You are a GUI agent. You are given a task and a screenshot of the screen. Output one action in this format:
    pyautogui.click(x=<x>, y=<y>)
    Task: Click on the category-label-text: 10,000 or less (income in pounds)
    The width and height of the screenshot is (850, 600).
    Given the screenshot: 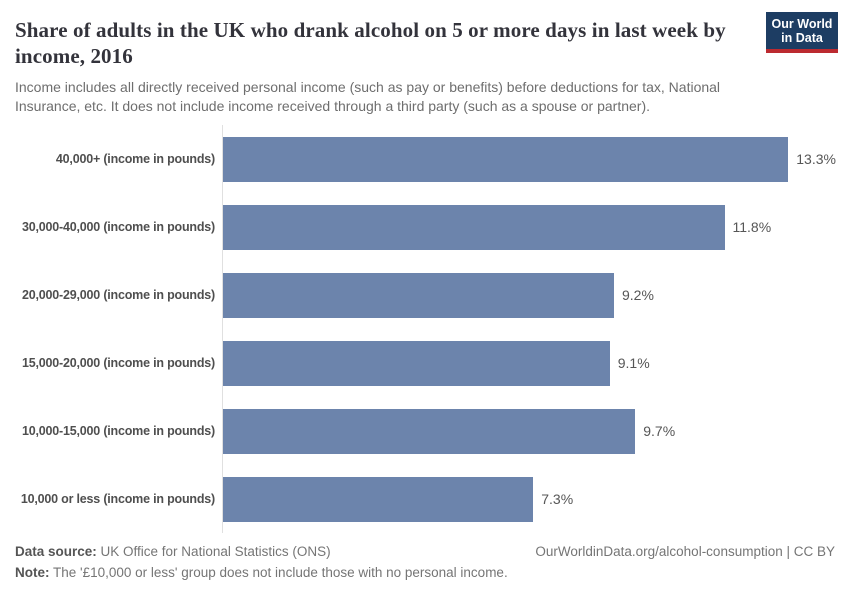 What is the action you would take?
    pyautogui.click(x=117, y=499)
    